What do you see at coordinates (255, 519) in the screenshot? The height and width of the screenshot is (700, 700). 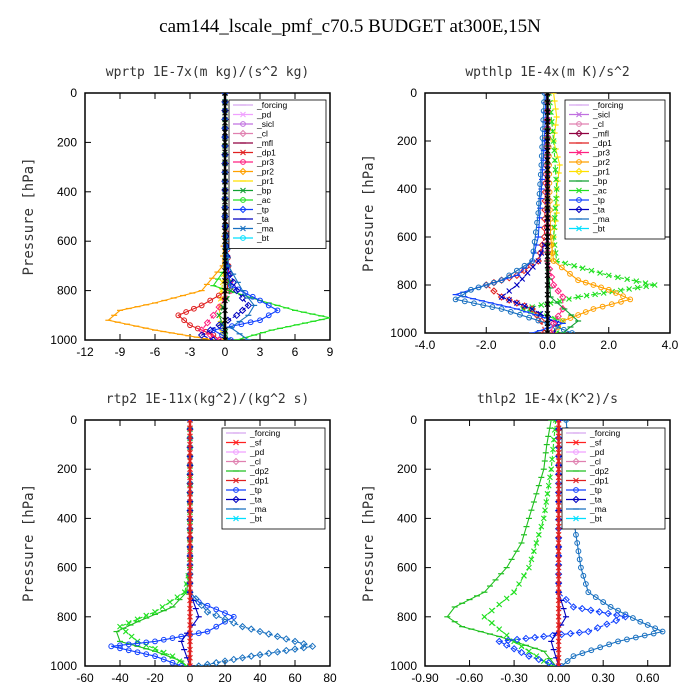 I see `legend-entry: _bt` at bounding box center [255, 519].